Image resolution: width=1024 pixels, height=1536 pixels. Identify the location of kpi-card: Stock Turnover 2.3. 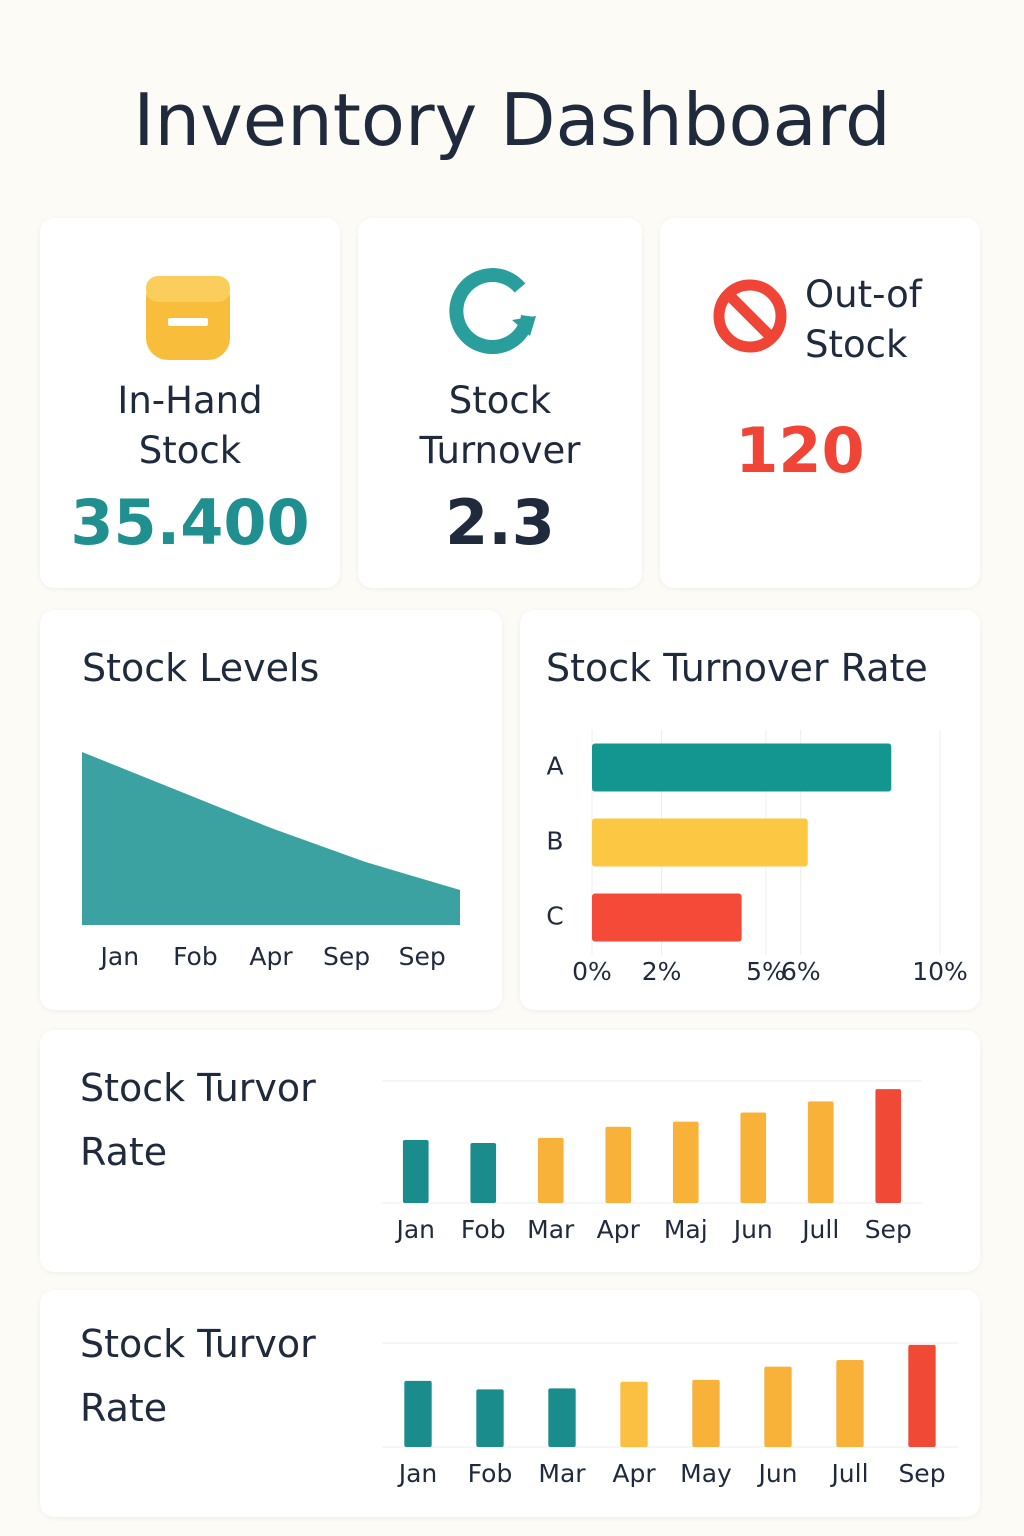
(500, 403).